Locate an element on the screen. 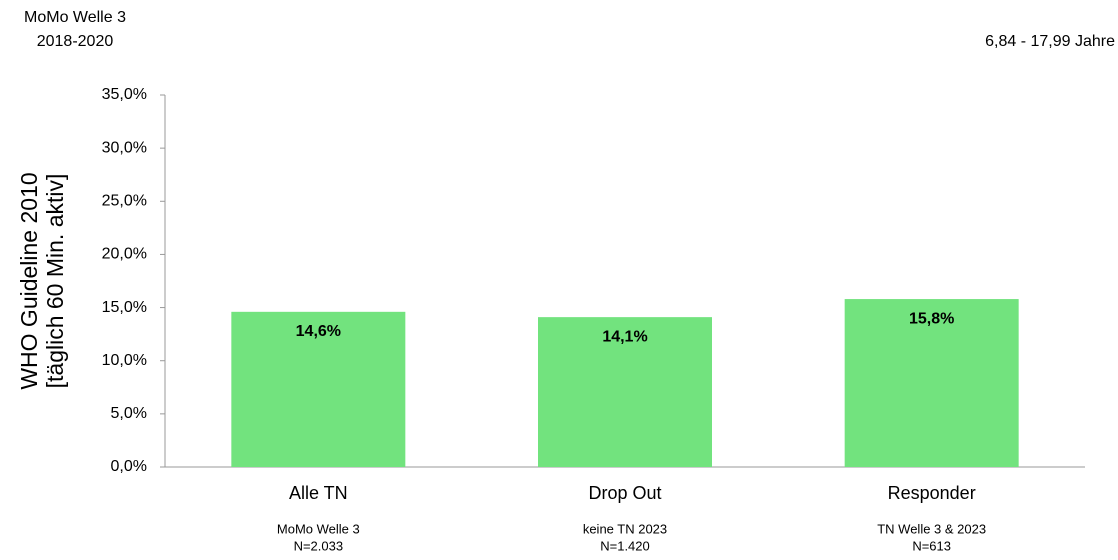 The width and height of the screenshot is (1118, 560). value-label: 14,6% is located at coordinates (318, 331).